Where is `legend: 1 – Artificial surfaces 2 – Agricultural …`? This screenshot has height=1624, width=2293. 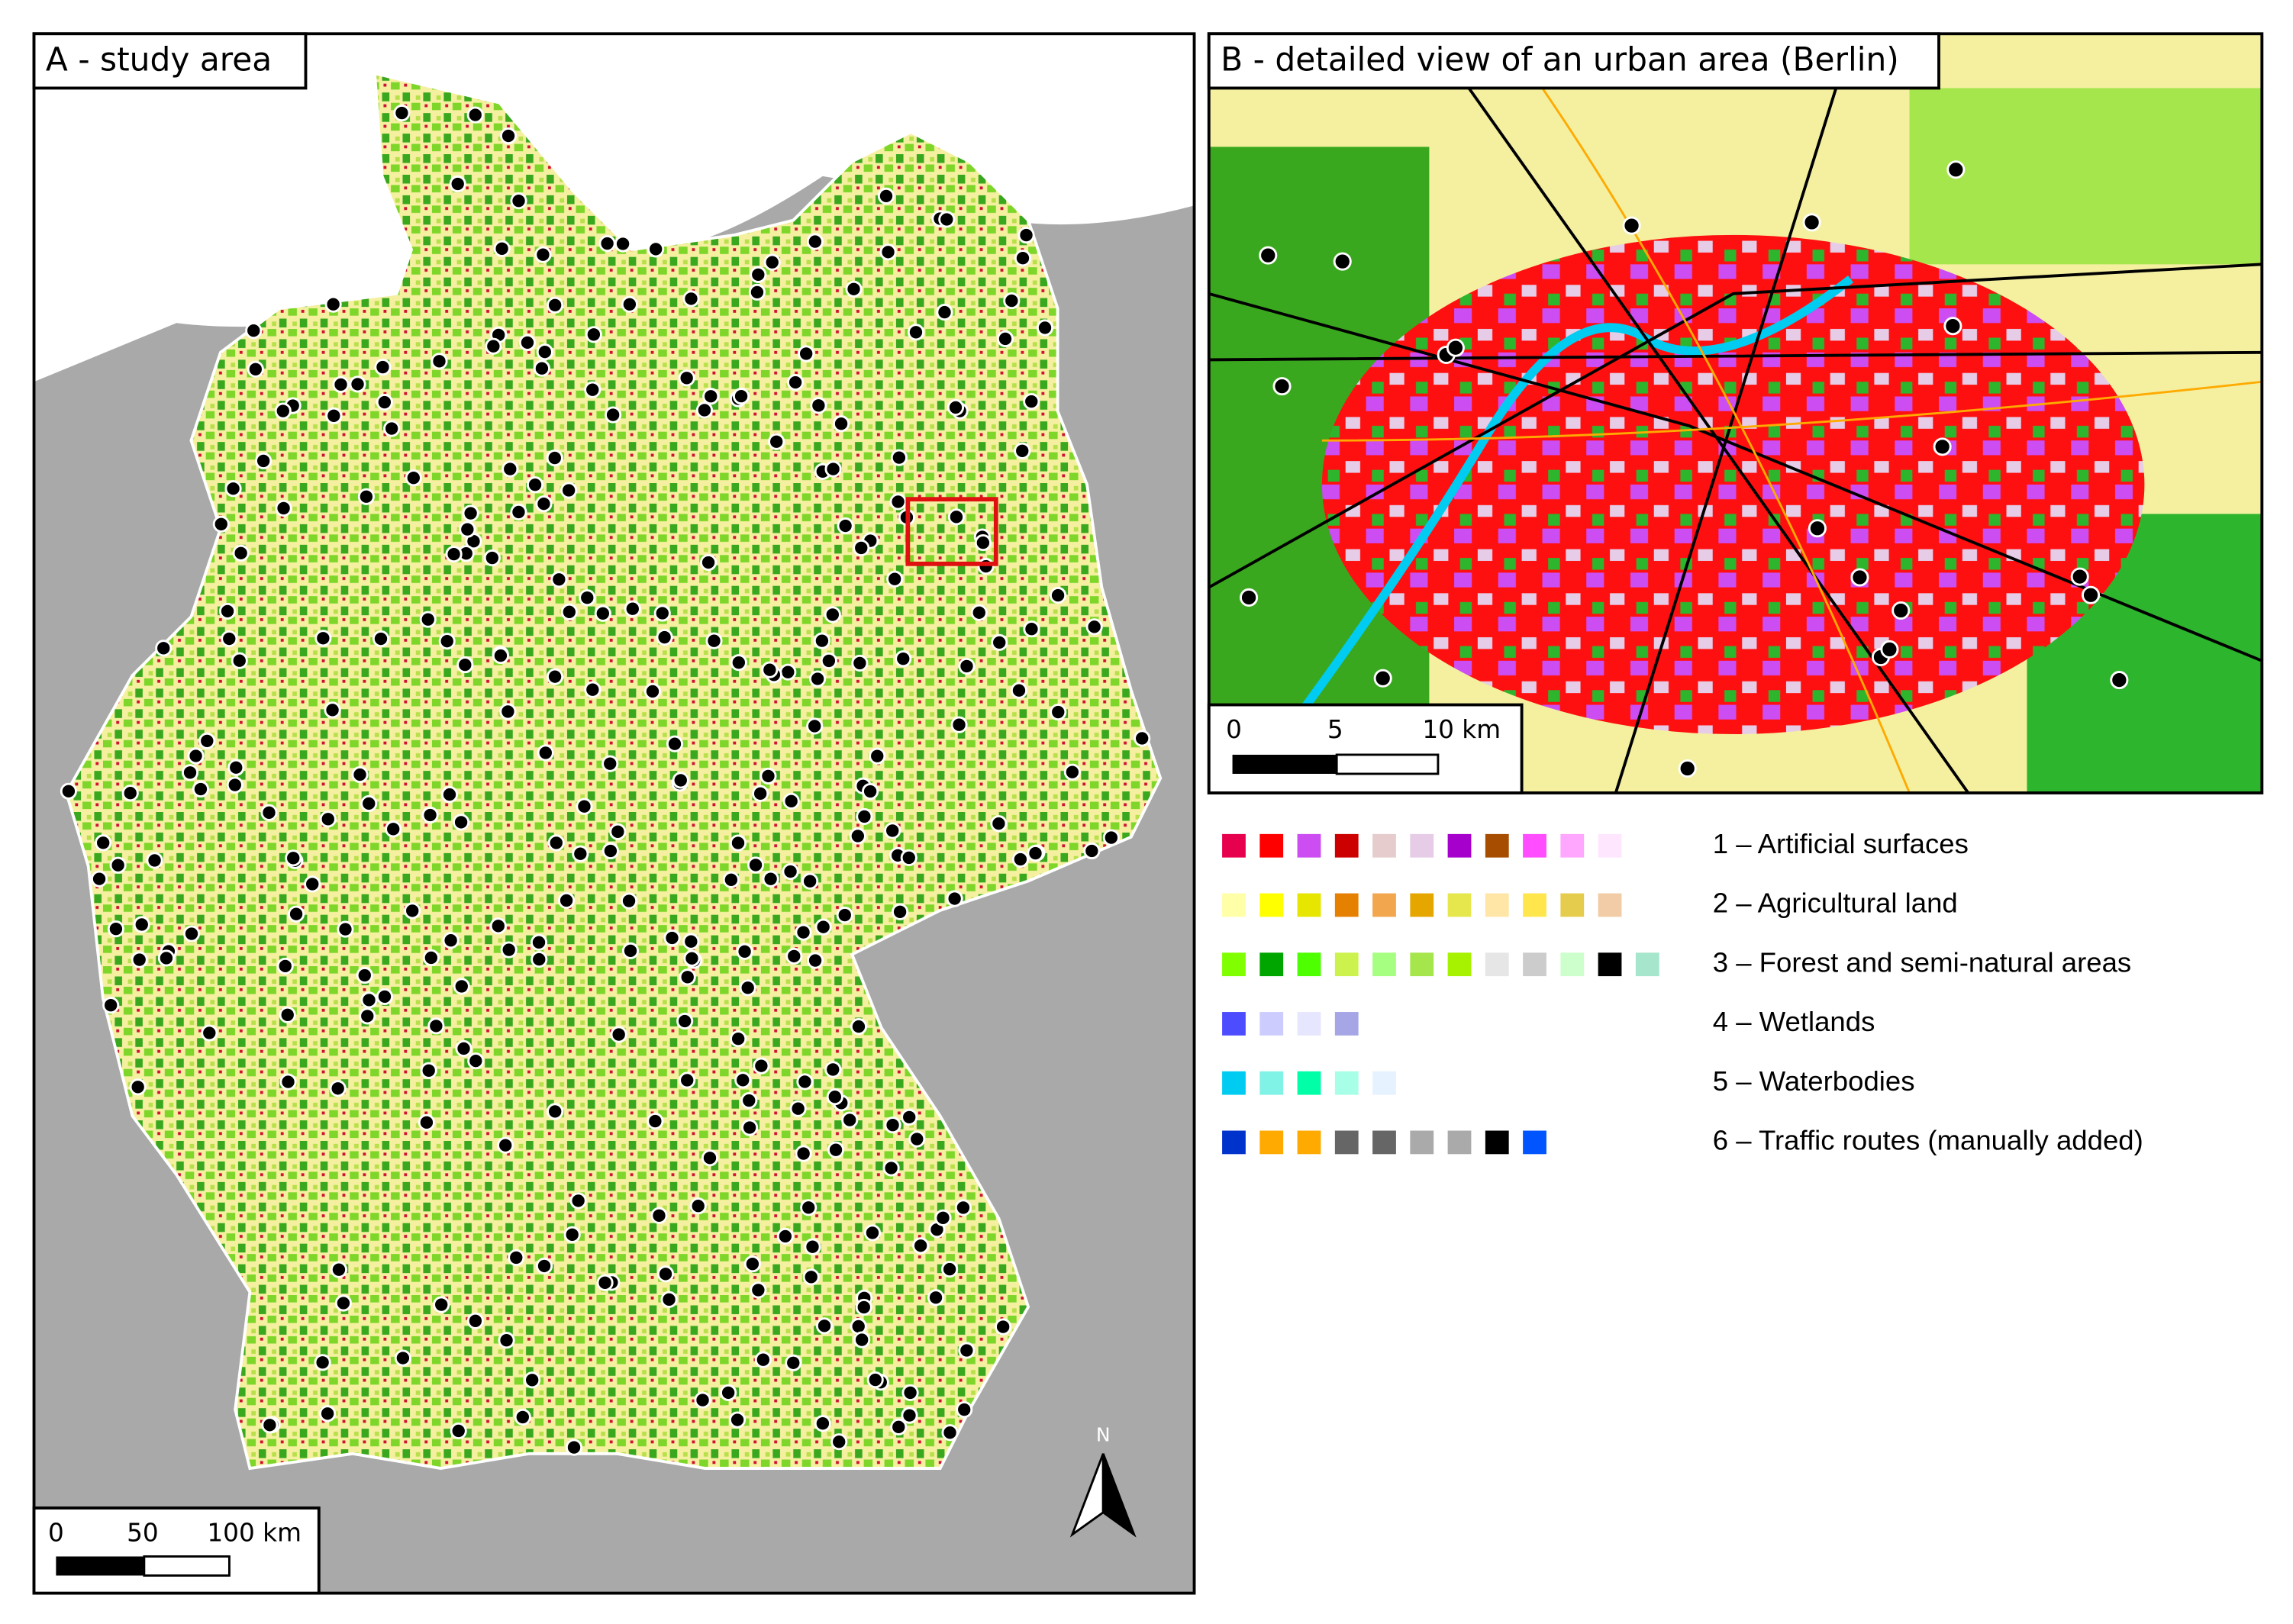
legend: 1 – Artificial surfaces 2 – Agricultural … is located at coordinates (1683, 992).